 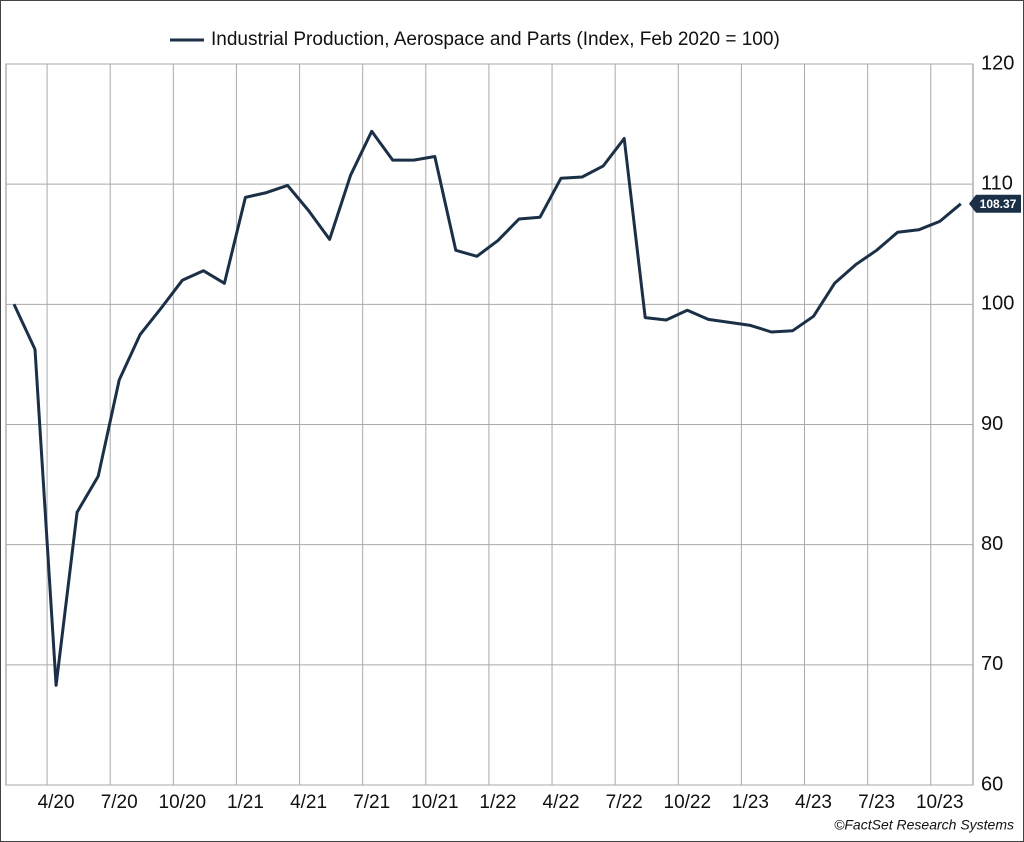 I want to click on x-tick-label: 7/21, so click(x=371, y=802).